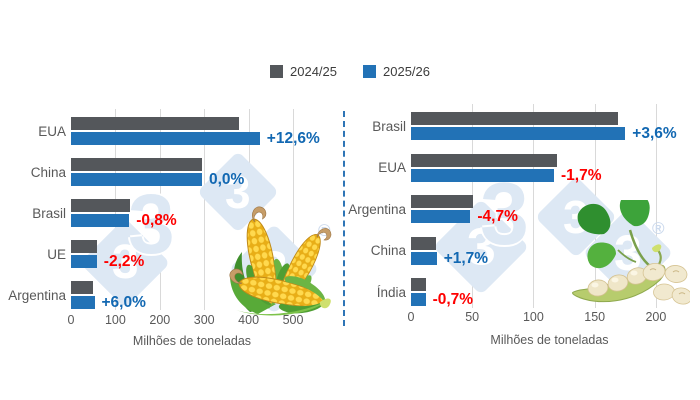  Describe the element at coordinates (204, 320) in the screenshot. I see `x-axis-tick: 300` at that location.